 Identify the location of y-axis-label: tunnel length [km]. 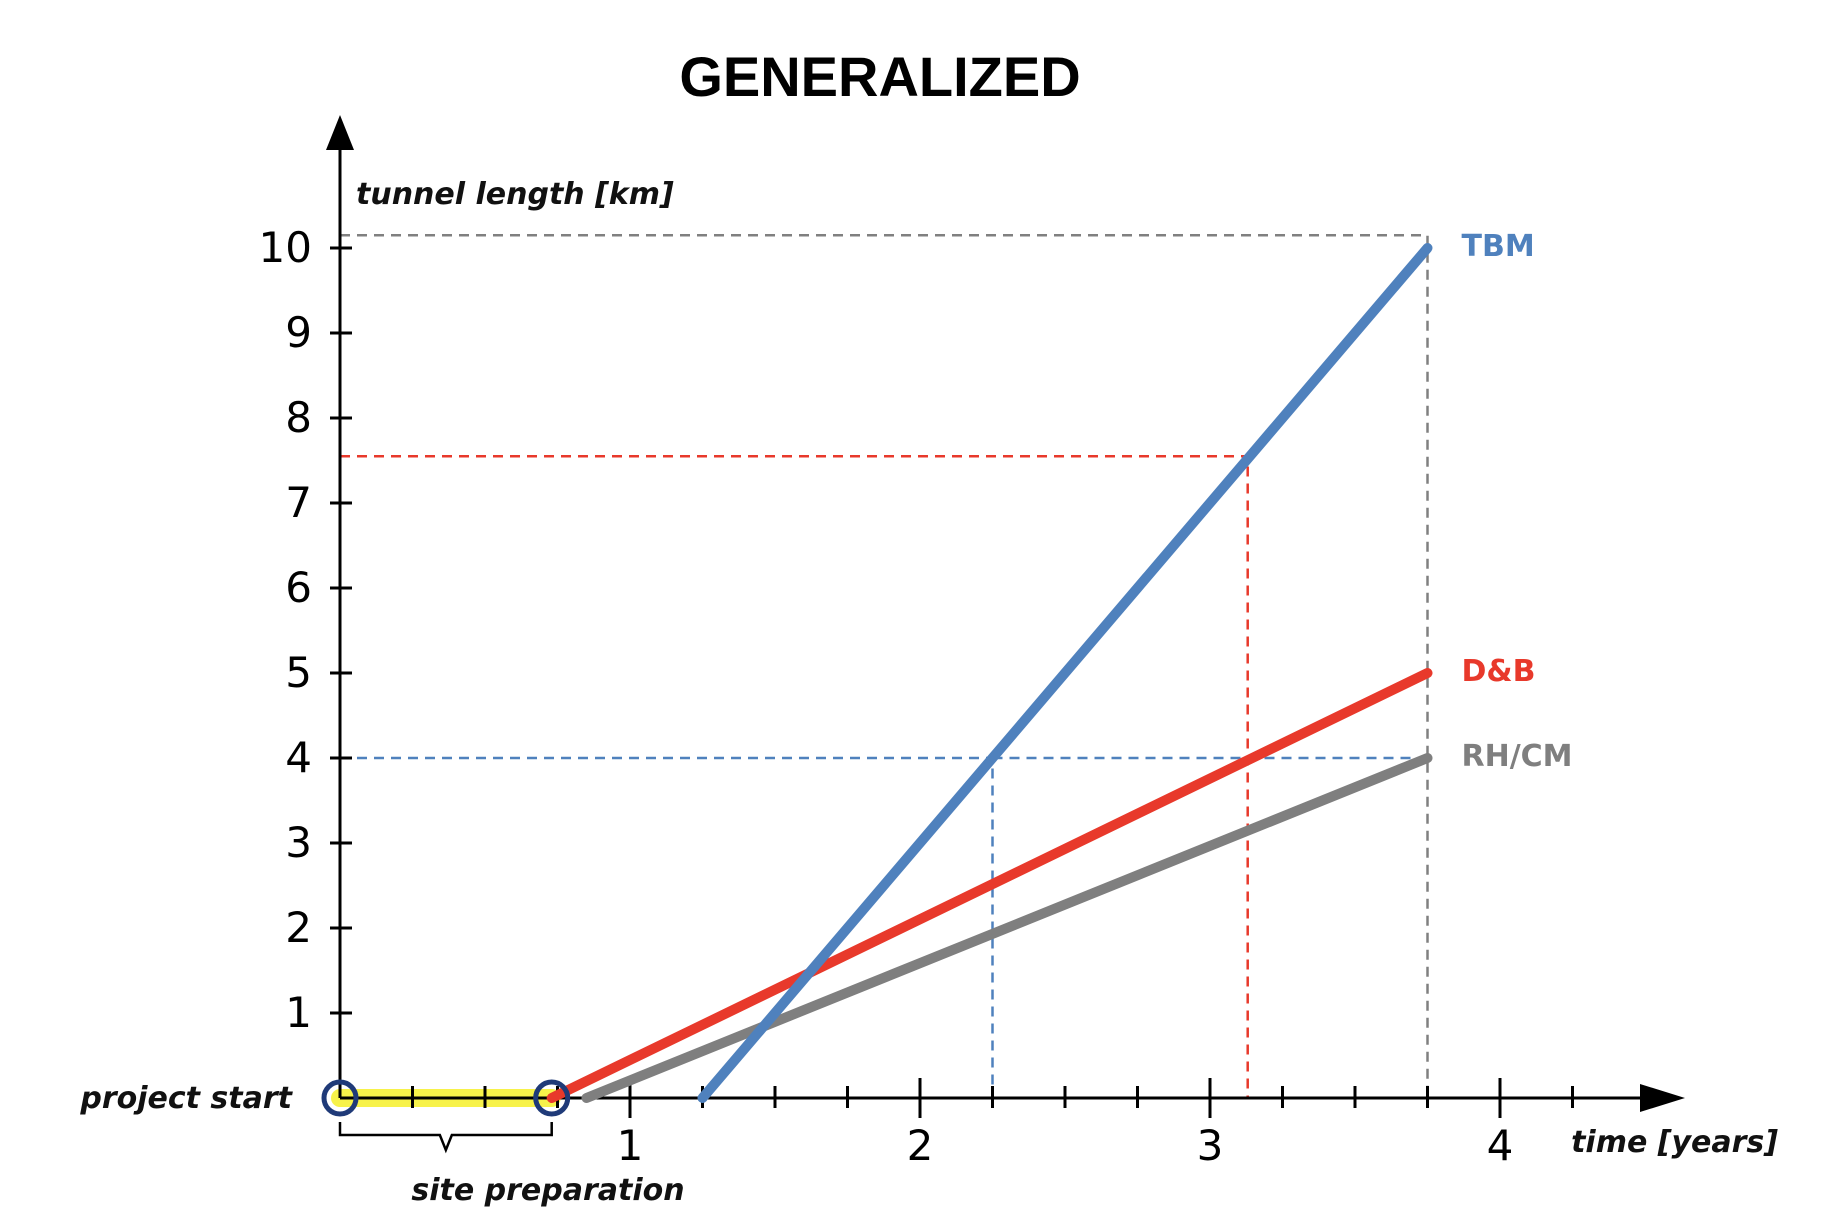
(515, 194).